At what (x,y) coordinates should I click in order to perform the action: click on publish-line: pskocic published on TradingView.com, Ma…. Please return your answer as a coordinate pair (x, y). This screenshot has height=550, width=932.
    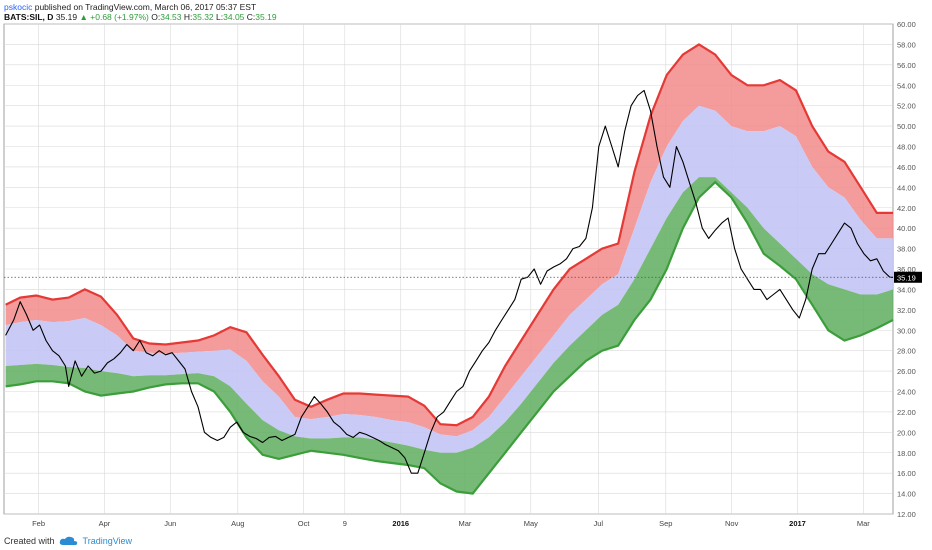
    Looking at the image, I should click on (304, 7).